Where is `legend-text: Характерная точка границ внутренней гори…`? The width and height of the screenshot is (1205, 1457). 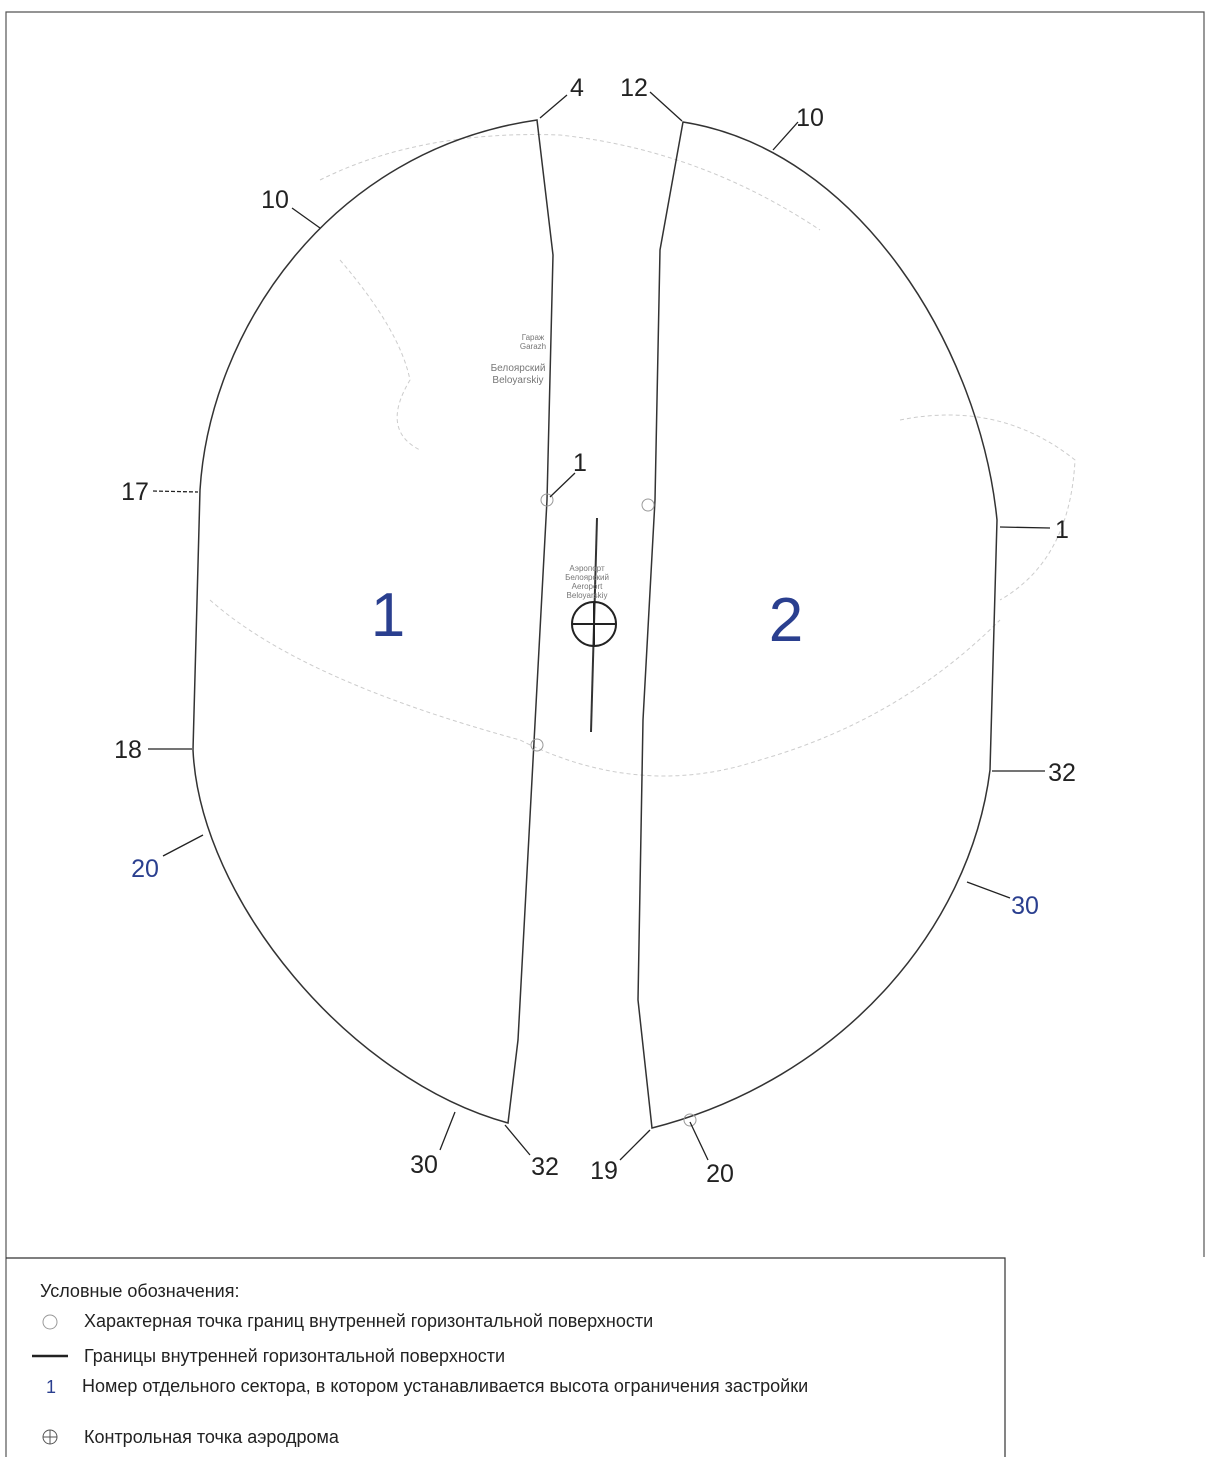 legend-text: Характерная точка границ внутренней гори… is located at coordinates (368, 1321).